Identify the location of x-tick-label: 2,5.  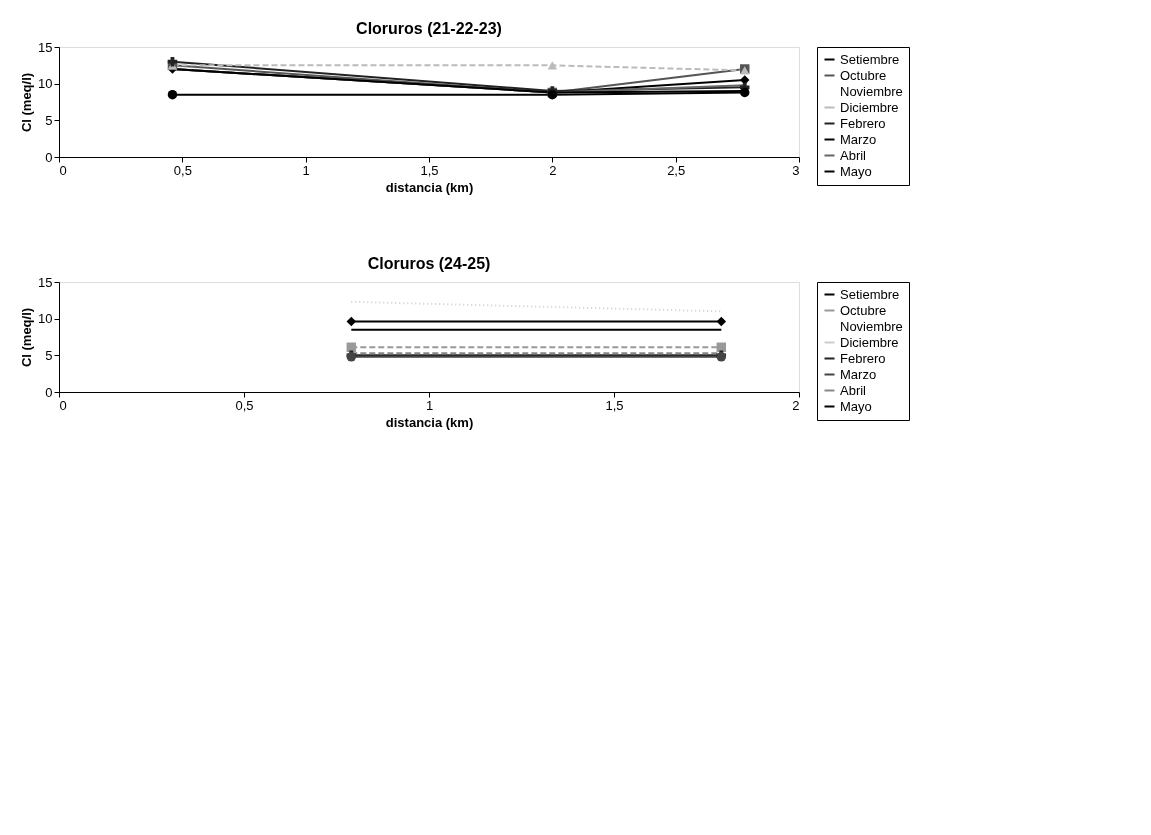
(676, 170).